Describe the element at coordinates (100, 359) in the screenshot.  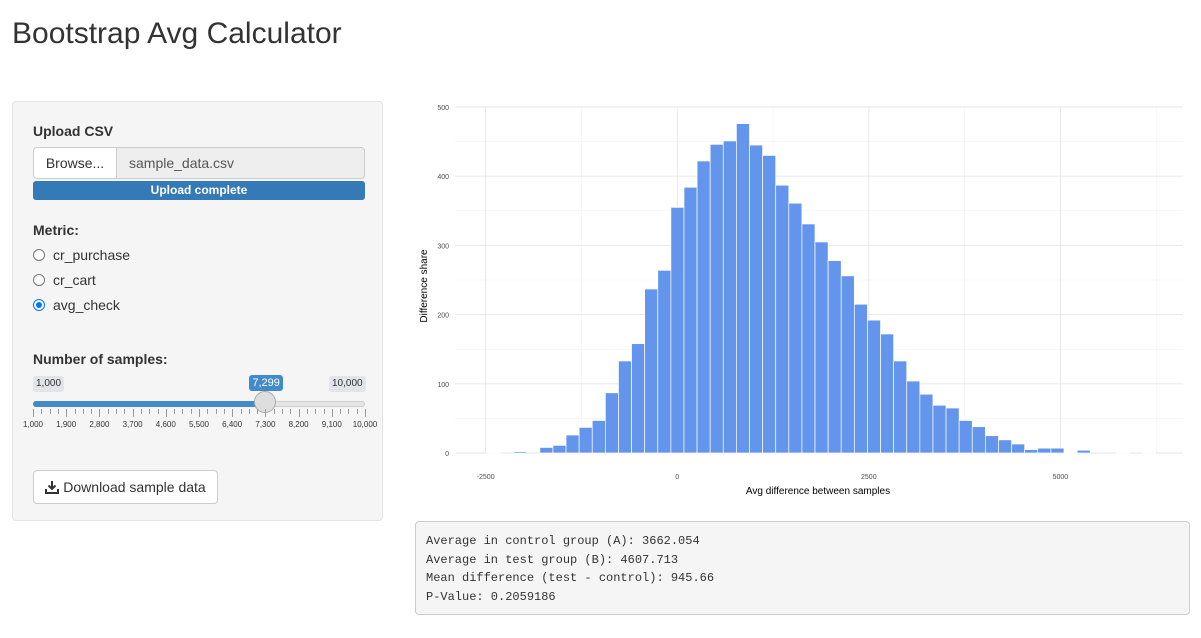
I see `samples-label: Number of samples:` at that location.